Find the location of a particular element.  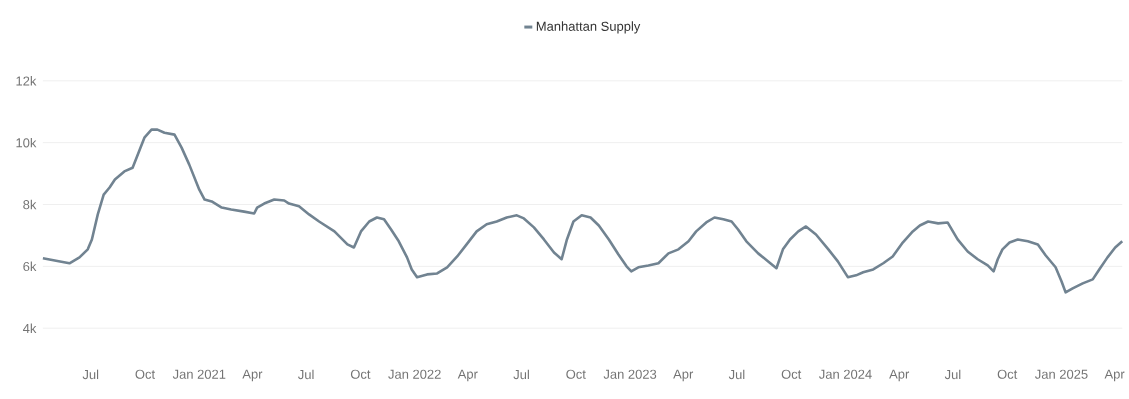

y-tick-label: 6k is located at coordinates (30, 266).